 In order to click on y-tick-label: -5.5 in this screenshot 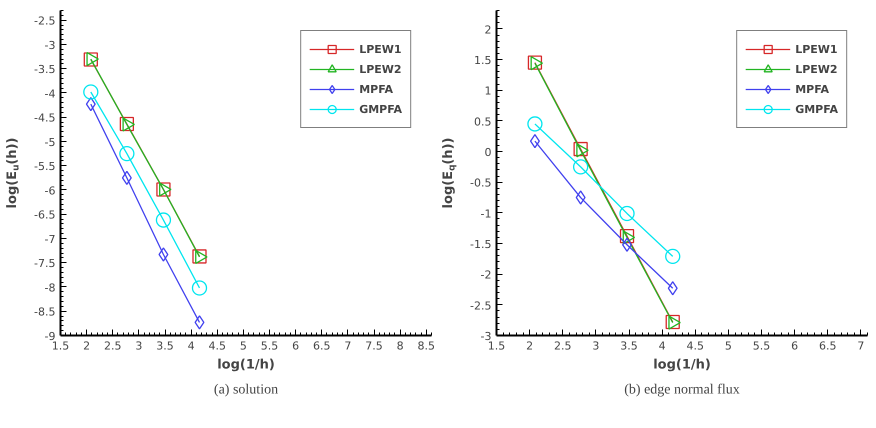, I will do `click(45, 167)`.